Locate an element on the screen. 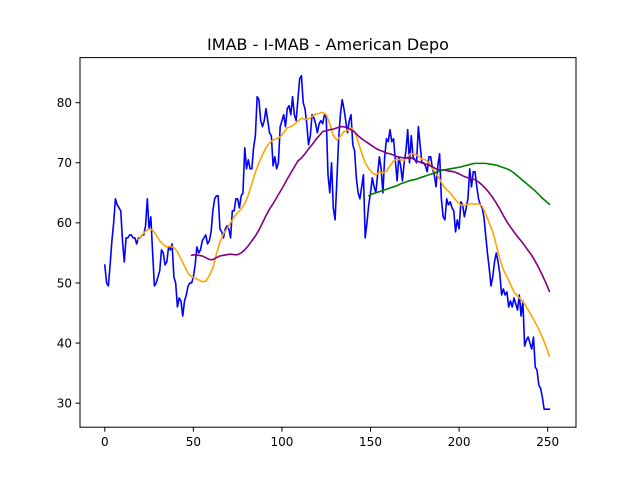 The image size is (640, 480). x-tick-label: 150 is located at coordinates (370, 442).